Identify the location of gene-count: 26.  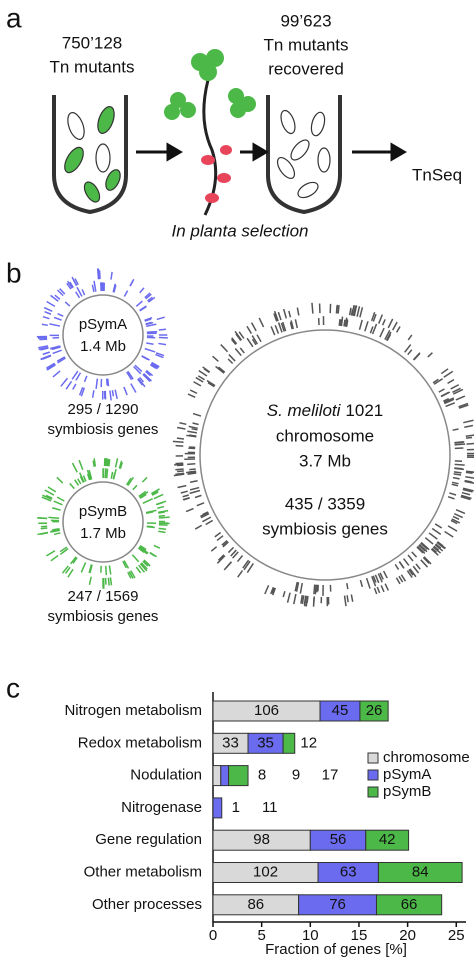
(374, 710).